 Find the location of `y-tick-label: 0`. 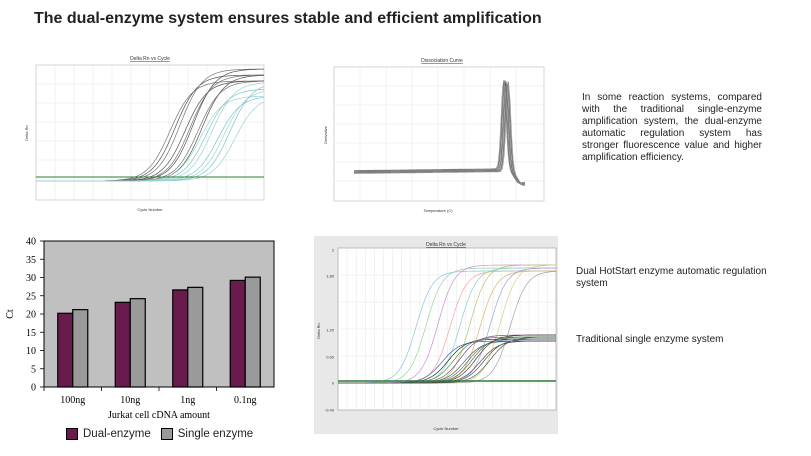

y-tick-label: 0 is located at coordinates (33, 388).